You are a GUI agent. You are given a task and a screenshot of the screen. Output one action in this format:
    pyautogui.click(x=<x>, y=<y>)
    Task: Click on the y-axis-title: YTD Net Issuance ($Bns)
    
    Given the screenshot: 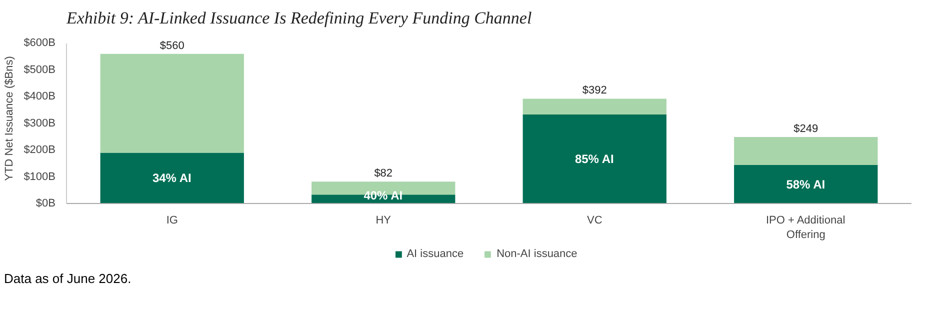 What is the action you would take?
    pyautogui.click(x=10, y=118)
    